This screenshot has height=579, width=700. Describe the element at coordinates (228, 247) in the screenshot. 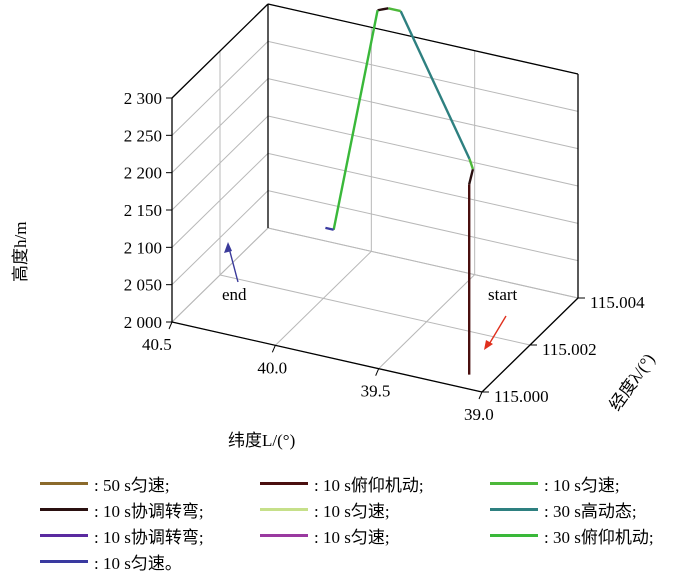

I see `end-arrowhead` at that location.